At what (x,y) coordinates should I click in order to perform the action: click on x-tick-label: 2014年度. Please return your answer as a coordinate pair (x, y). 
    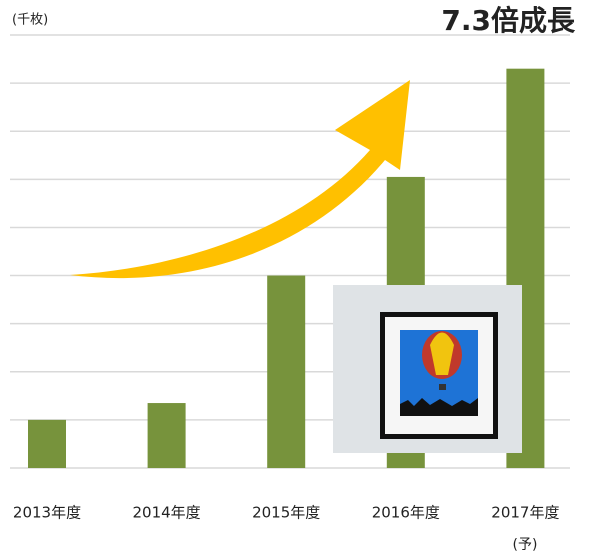
    Looking at the image, I should click on (167, 513).